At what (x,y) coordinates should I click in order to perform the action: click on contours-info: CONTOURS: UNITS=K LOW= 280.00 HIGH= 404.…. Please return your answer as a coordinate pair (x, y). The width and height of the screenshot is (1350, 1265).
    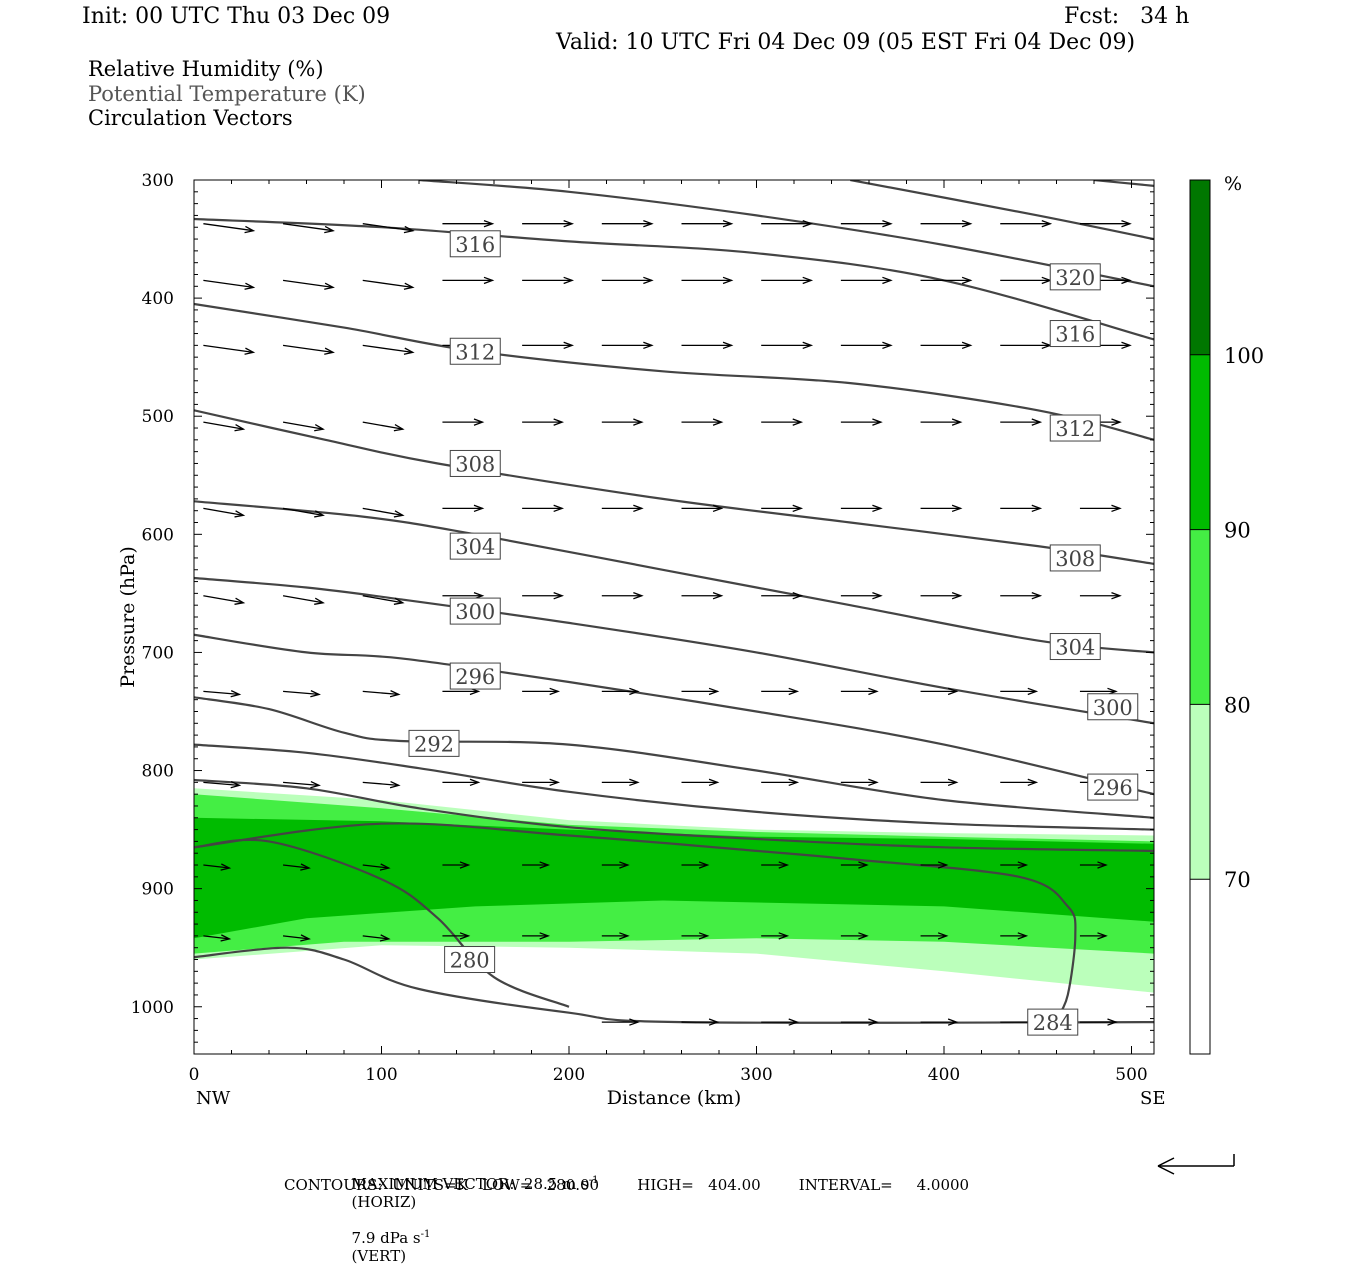
    Looking at the image, I should click on (627, 1185).